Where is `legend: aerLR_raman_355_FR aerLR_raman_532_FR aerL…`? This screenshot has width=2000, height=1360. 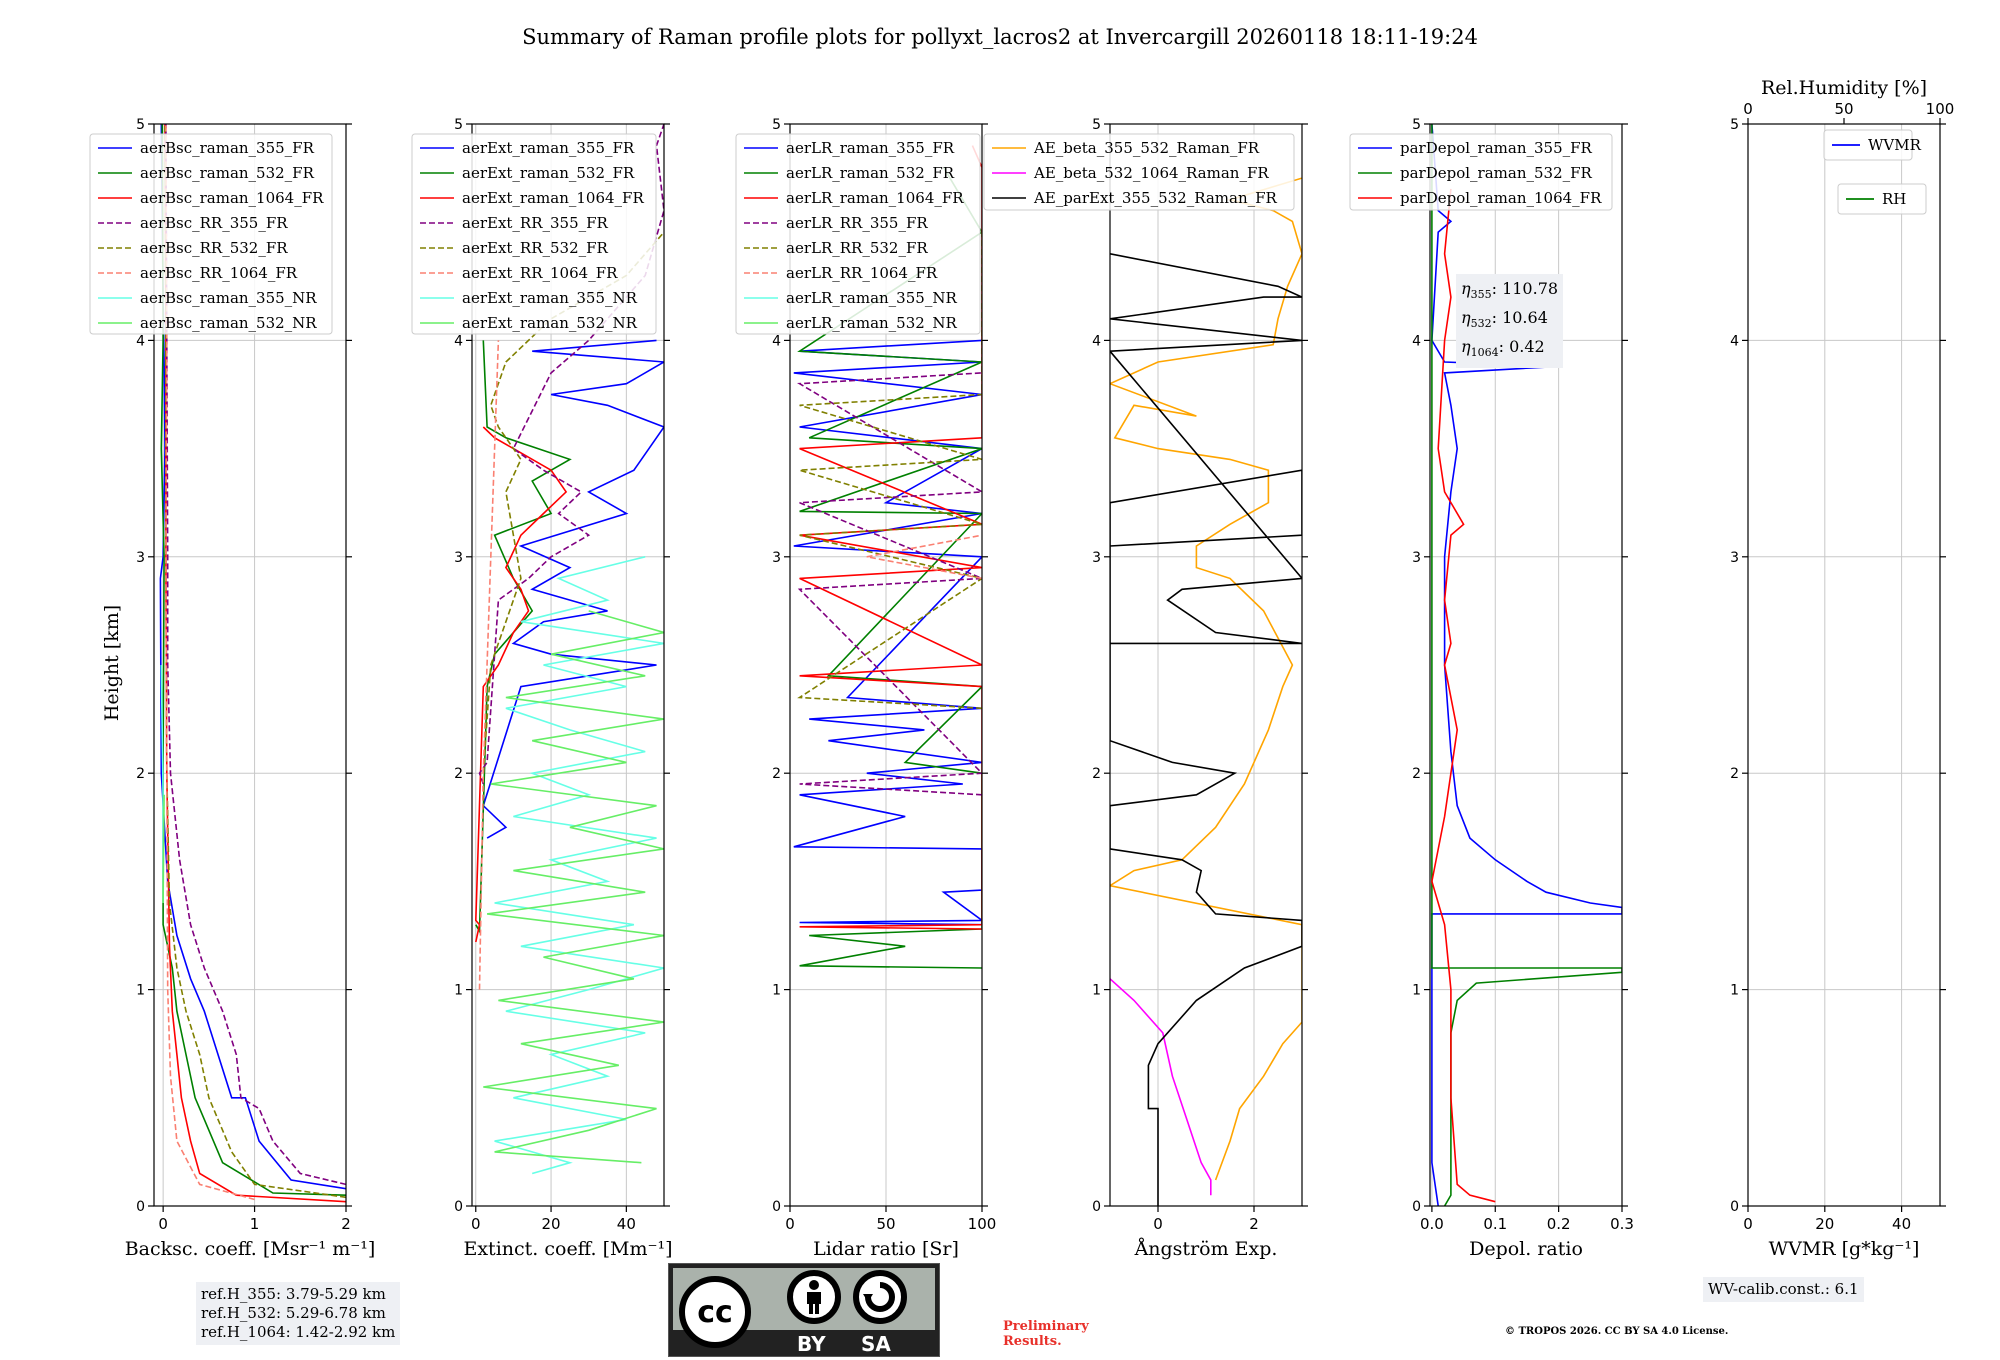 legend: aerLR_raman_355_FR aerLR_raman_532_FR aerL… is located at coordinates (858, 234).